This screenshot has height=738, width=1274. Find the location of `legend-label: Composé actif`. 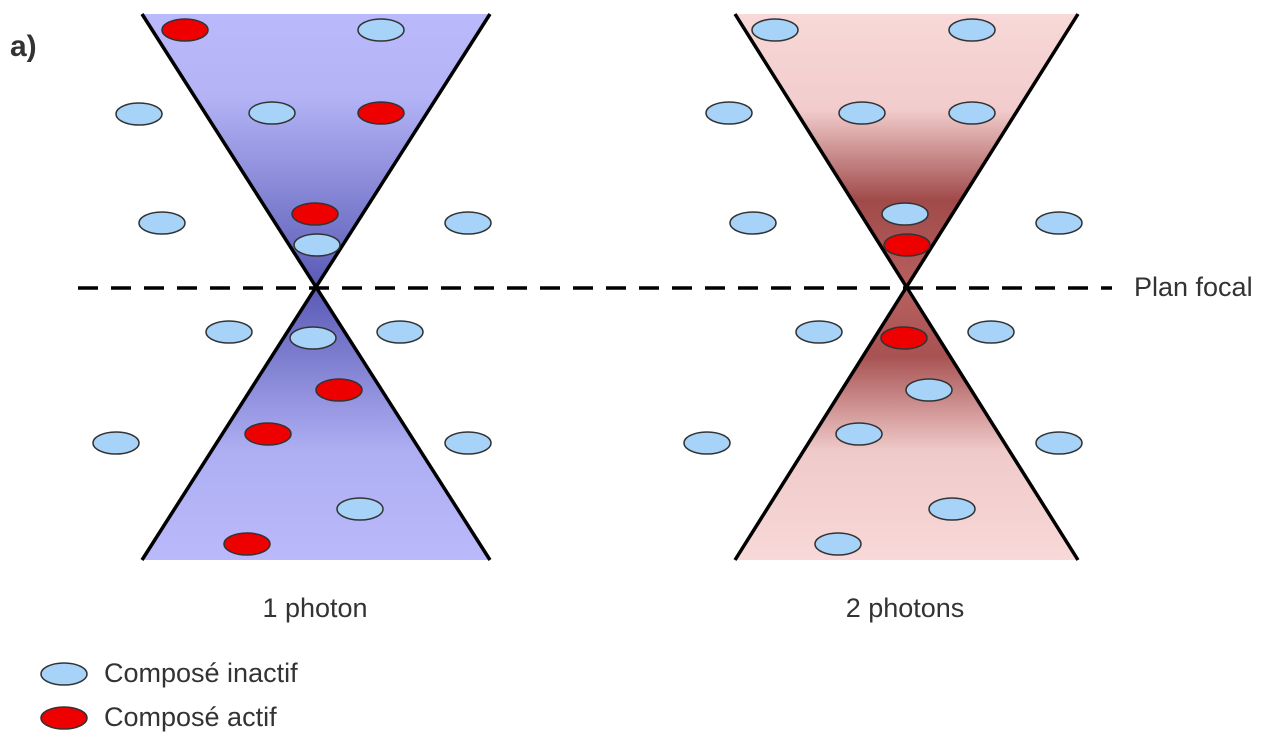

legend-label: Composé actif is located at coordinates (190, 717).